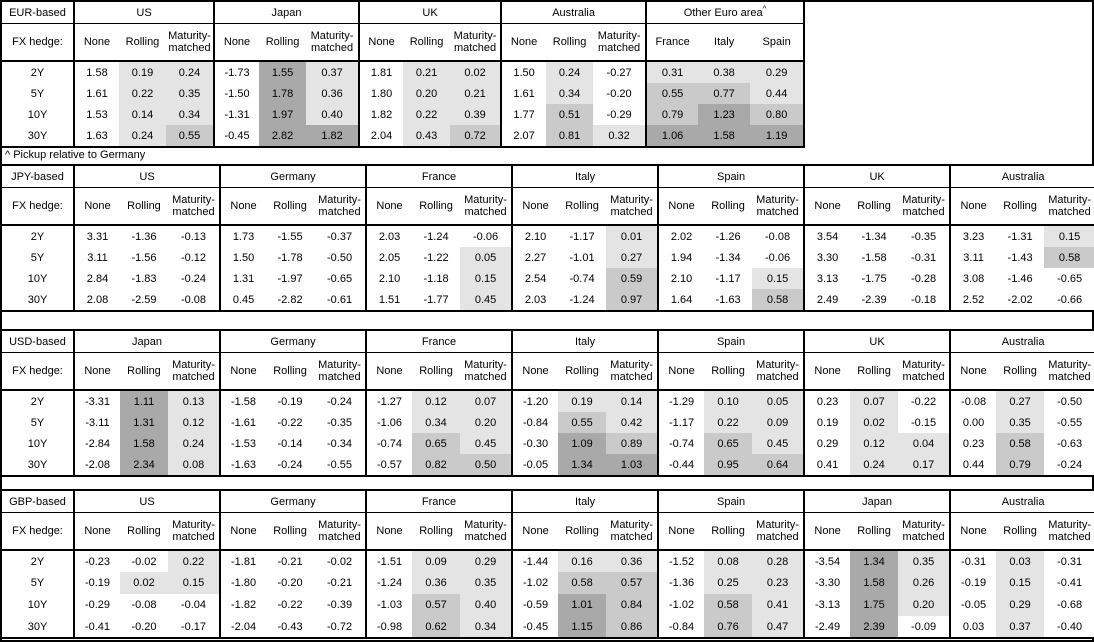  What do you see at coordinates (193, 626) in the screenshot?
I see `value-cell: -0.17` at bounding box center [193, 626].